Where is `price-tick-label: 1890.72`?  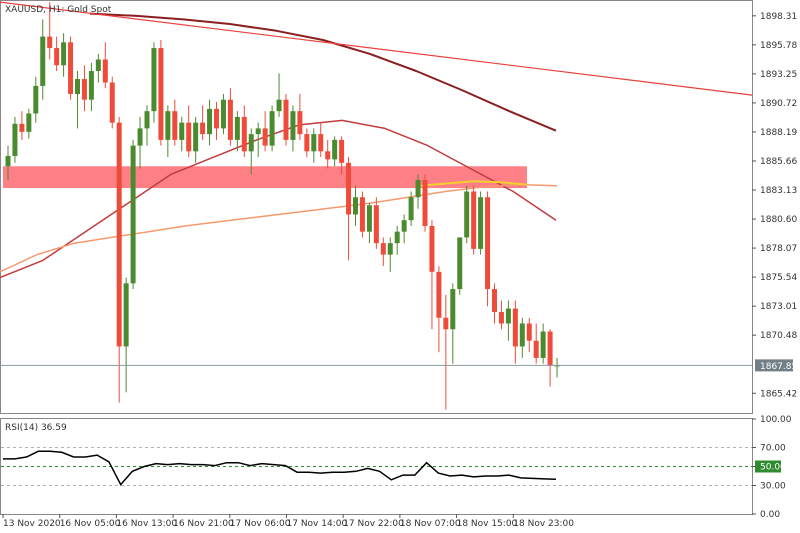 price-tick-label: 1890.72 is located at coordinates (778, 104).